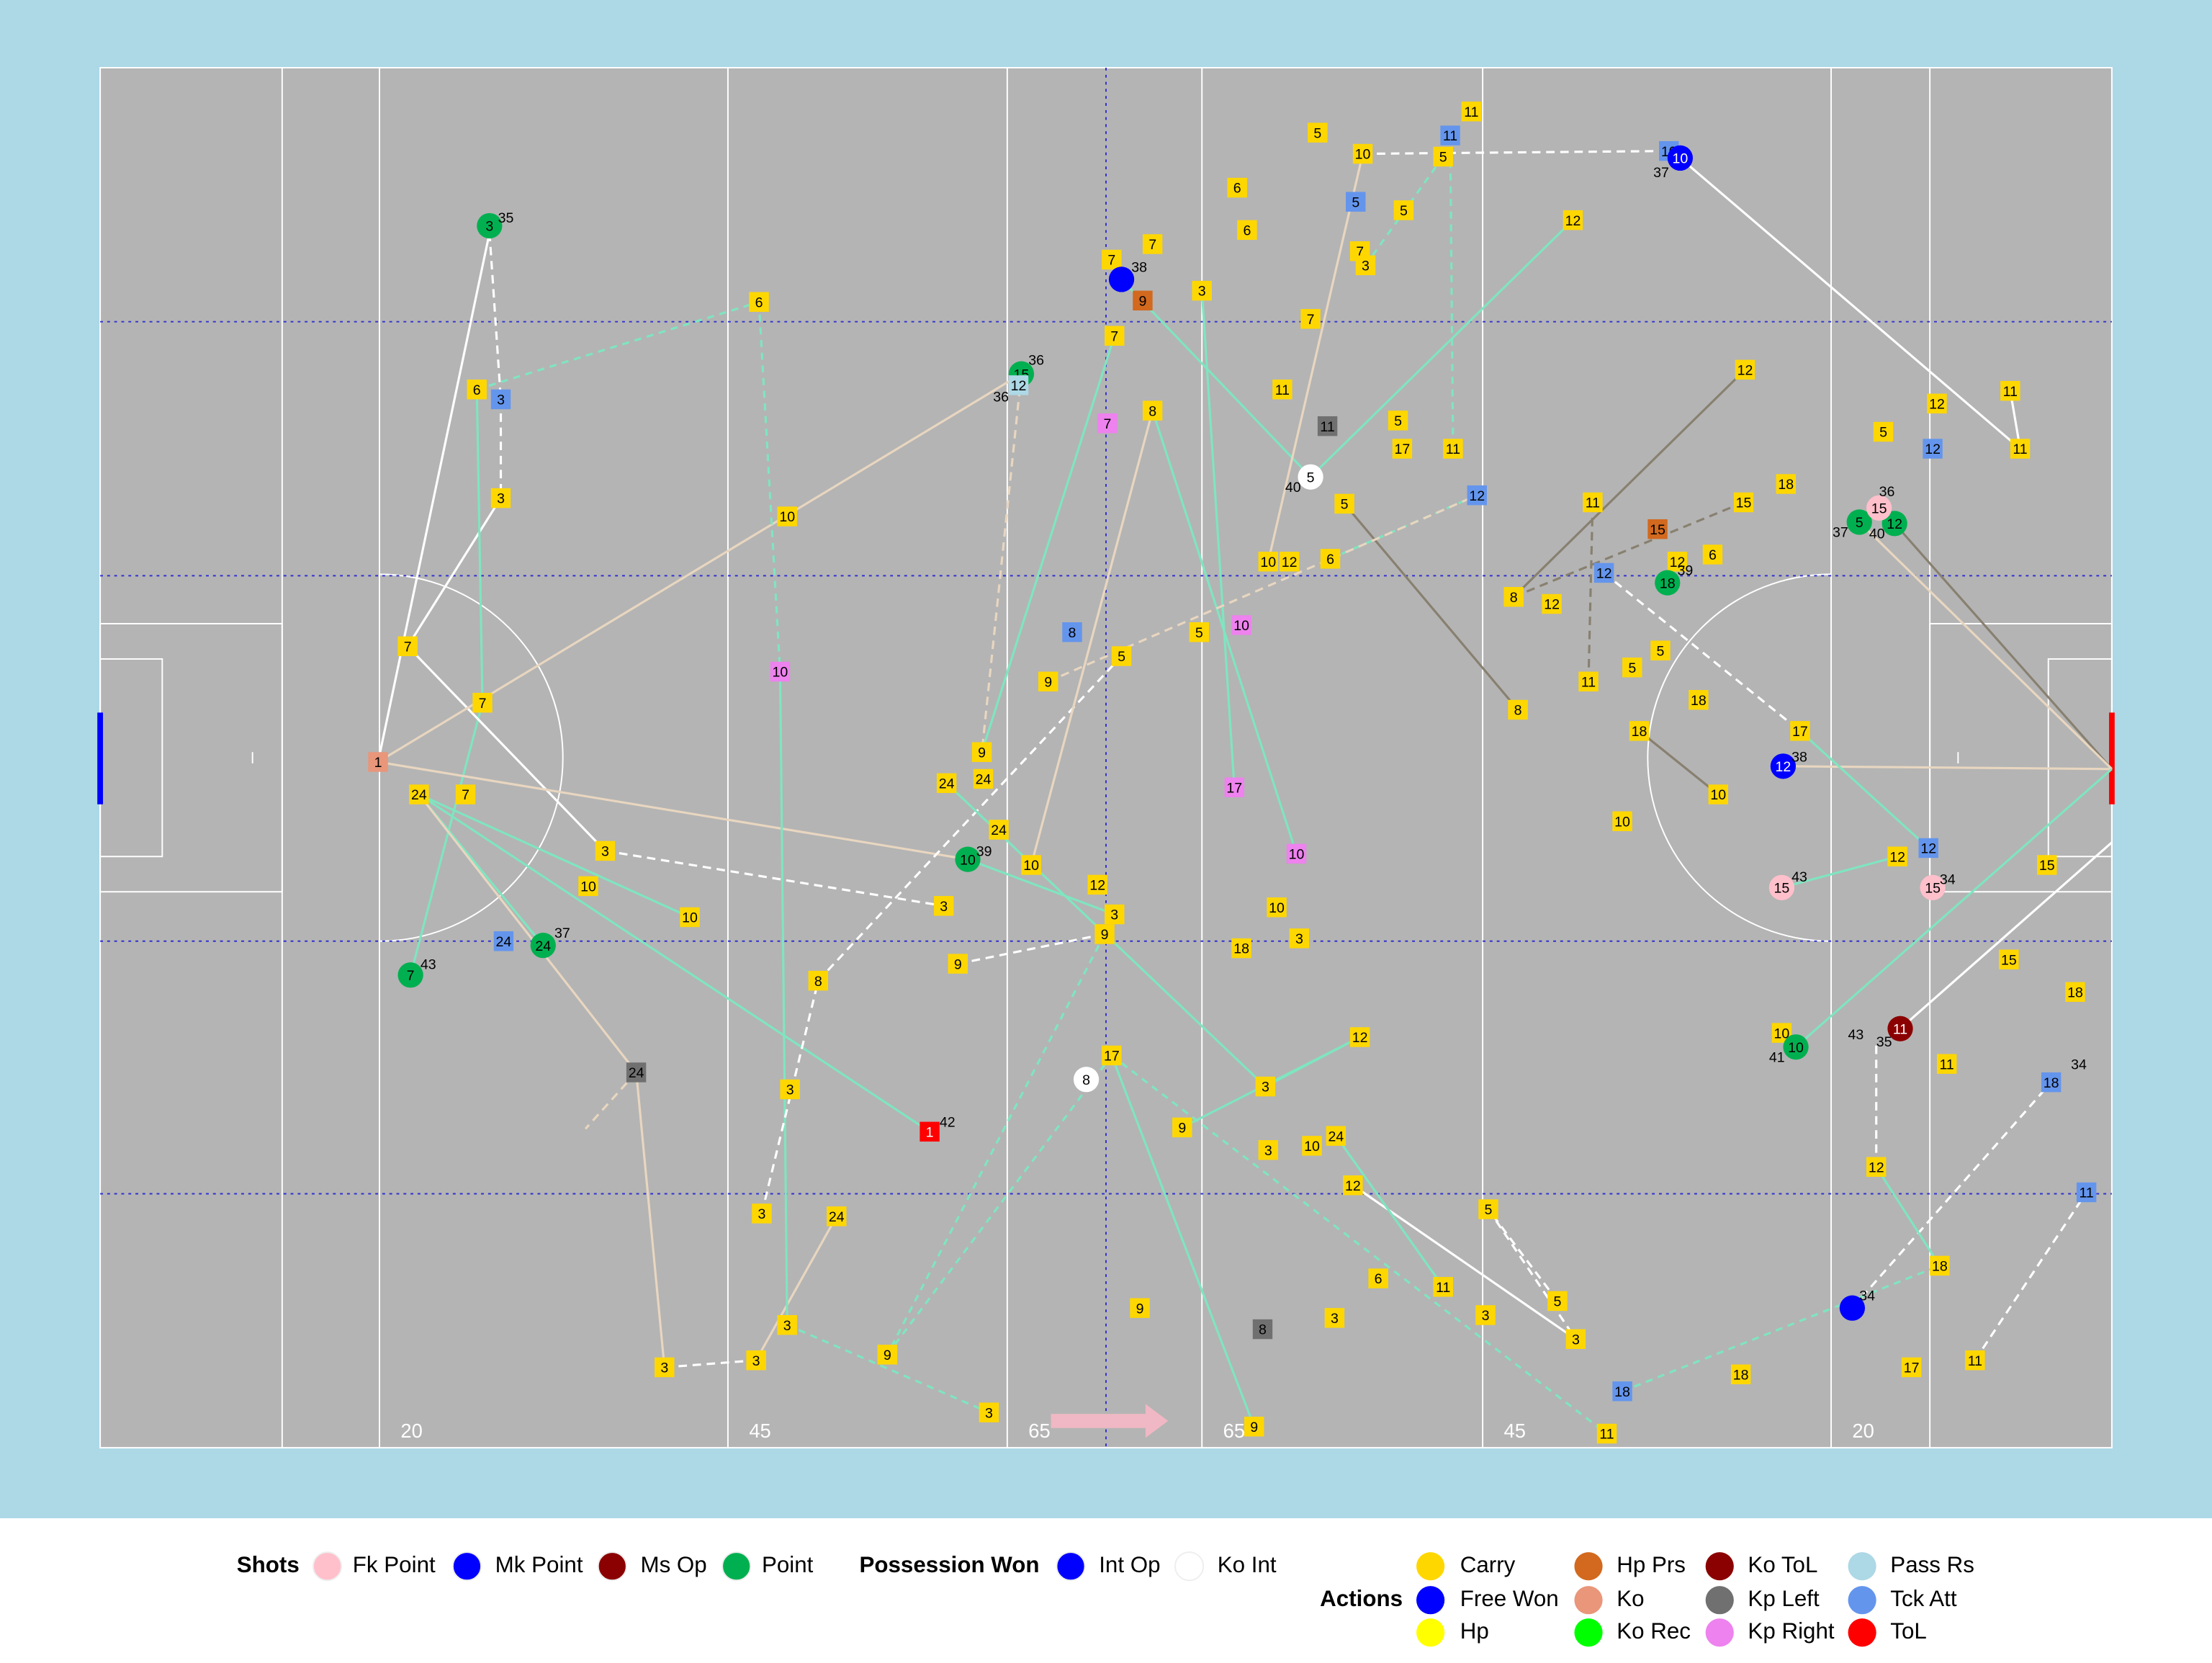 This screenshot has width=2212, height=1663. Describe the element at coordinates (1777, 1058) in the screenshot. I see `note-label: 41` at that location.